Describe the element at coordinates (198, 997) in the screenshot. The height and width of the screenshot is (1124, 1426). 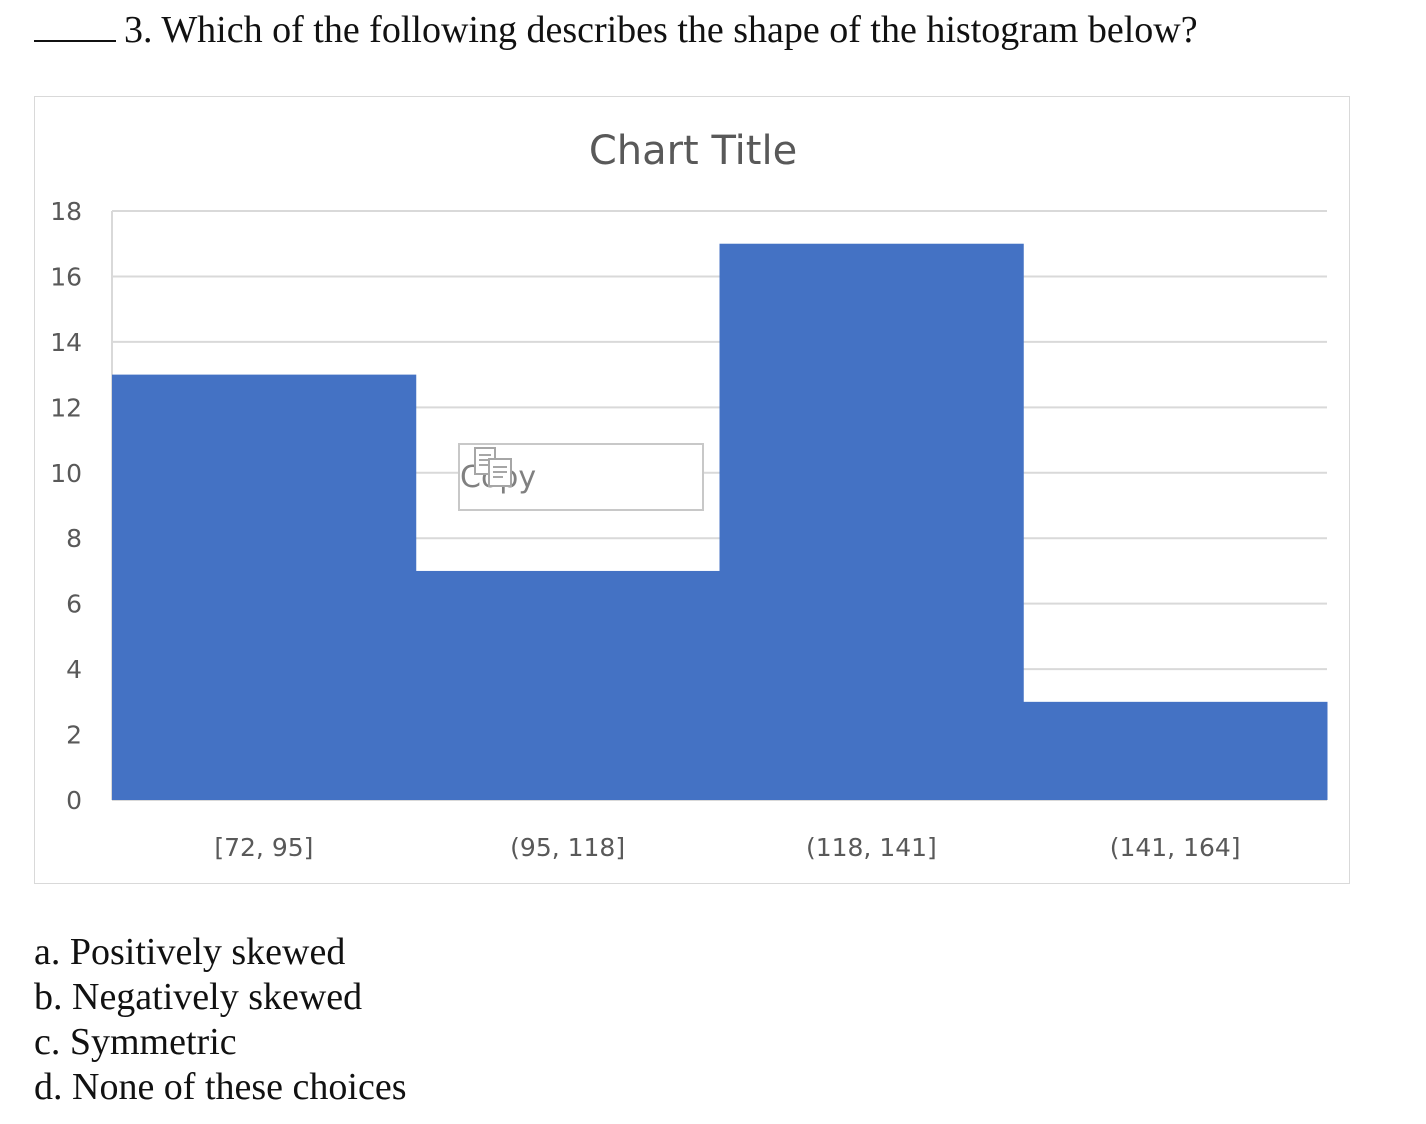
I see `answer-choice-b: b. Negatively skewed` at that location.